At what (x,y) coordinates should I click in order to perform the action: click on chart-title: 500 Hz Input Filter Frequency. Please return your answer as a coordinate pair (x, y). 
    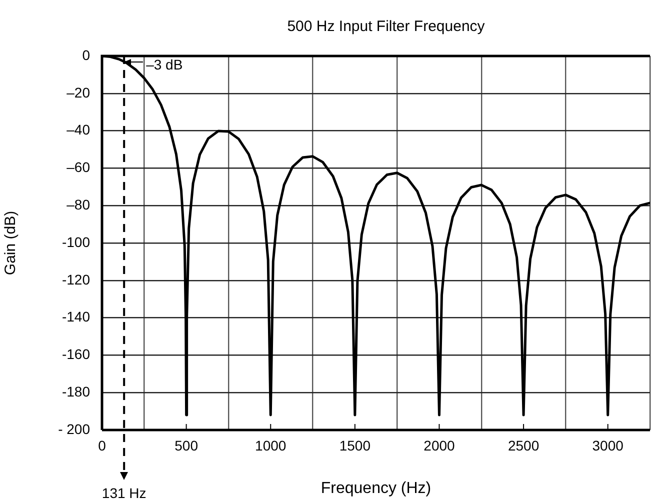
    Looking at the image, I should click on (386, 27).